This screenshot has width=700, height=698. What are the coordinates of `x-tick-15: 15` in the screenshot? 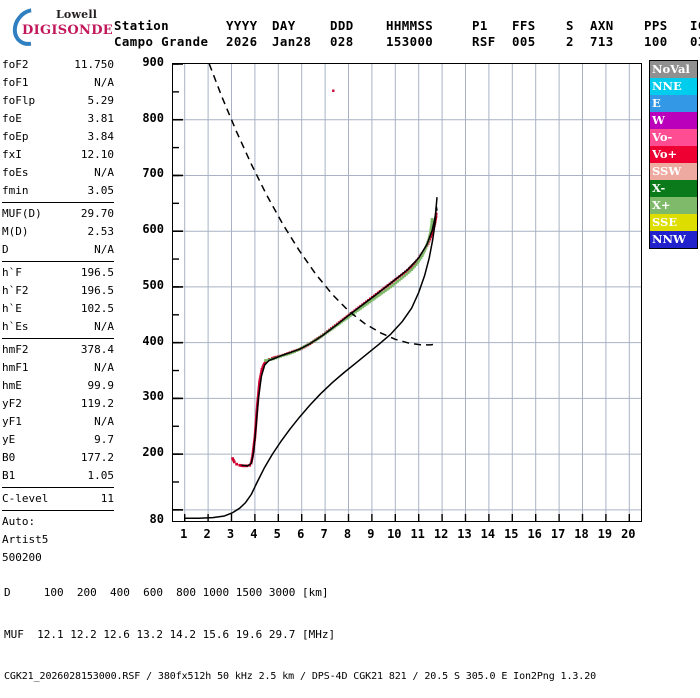 It's located at (511, 534).